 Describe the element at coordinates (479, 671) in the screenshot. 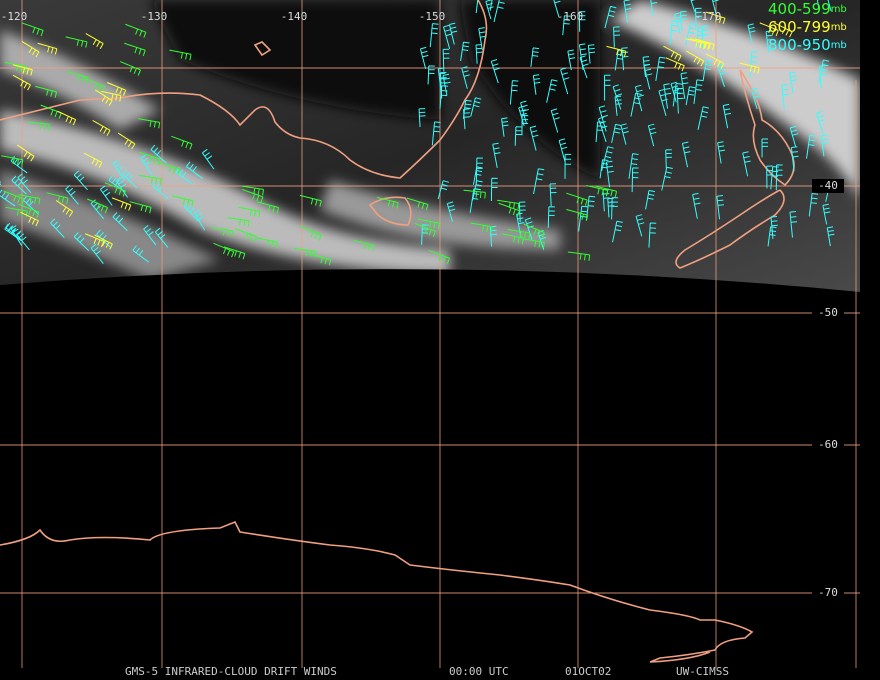

I see `footer-time: 00:00 UTC` at that location.